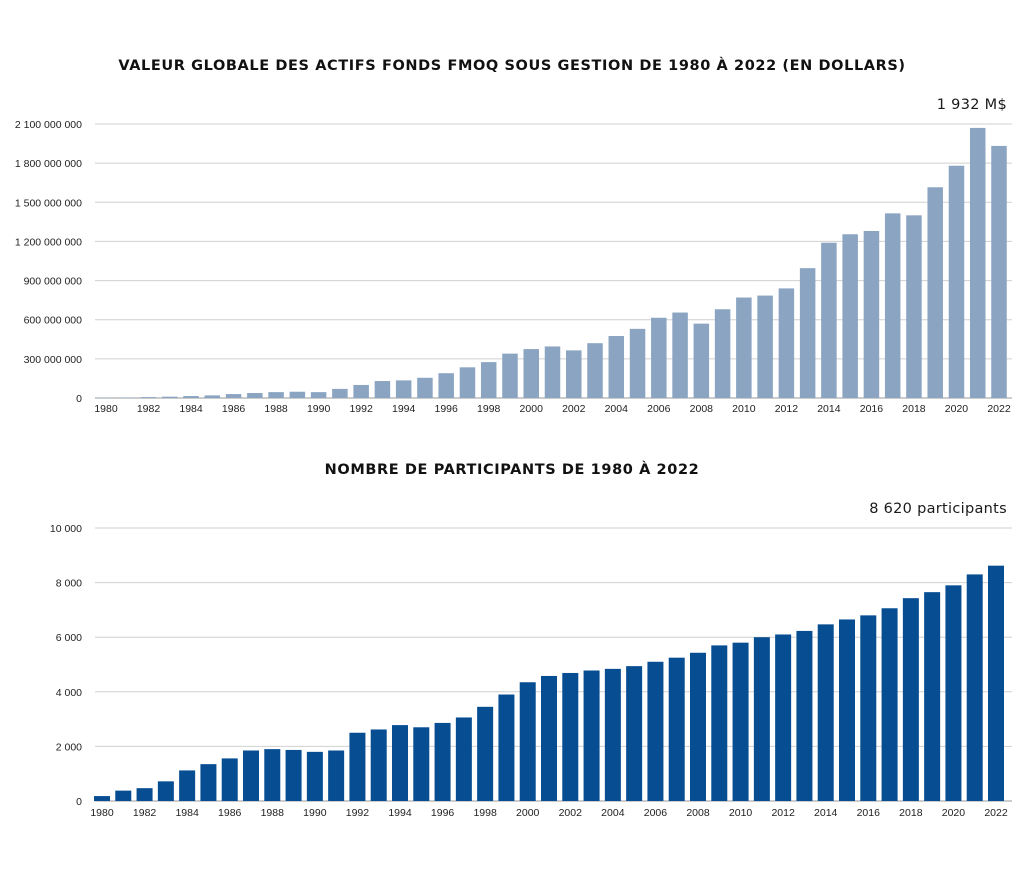 This screenshot has width=1024, height=873. Describe the element at coordinates (613, 813) in the screenshot. I see `participants-x-tick-label: 2004` at that location.